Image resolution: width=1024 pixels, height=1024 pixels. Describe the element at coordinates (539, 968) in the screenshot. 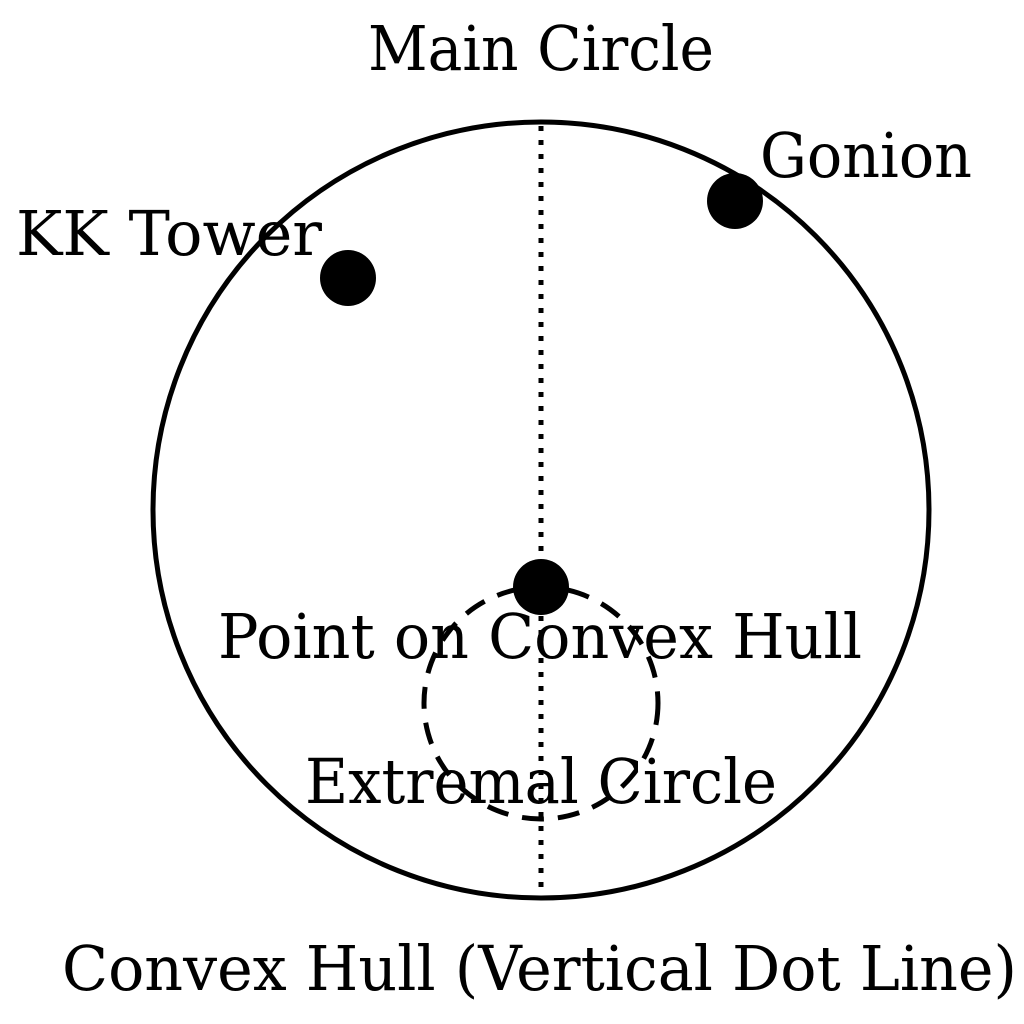

I see `convex-hull-label: Convex Hull (Vertical Dot Line)` at that location.